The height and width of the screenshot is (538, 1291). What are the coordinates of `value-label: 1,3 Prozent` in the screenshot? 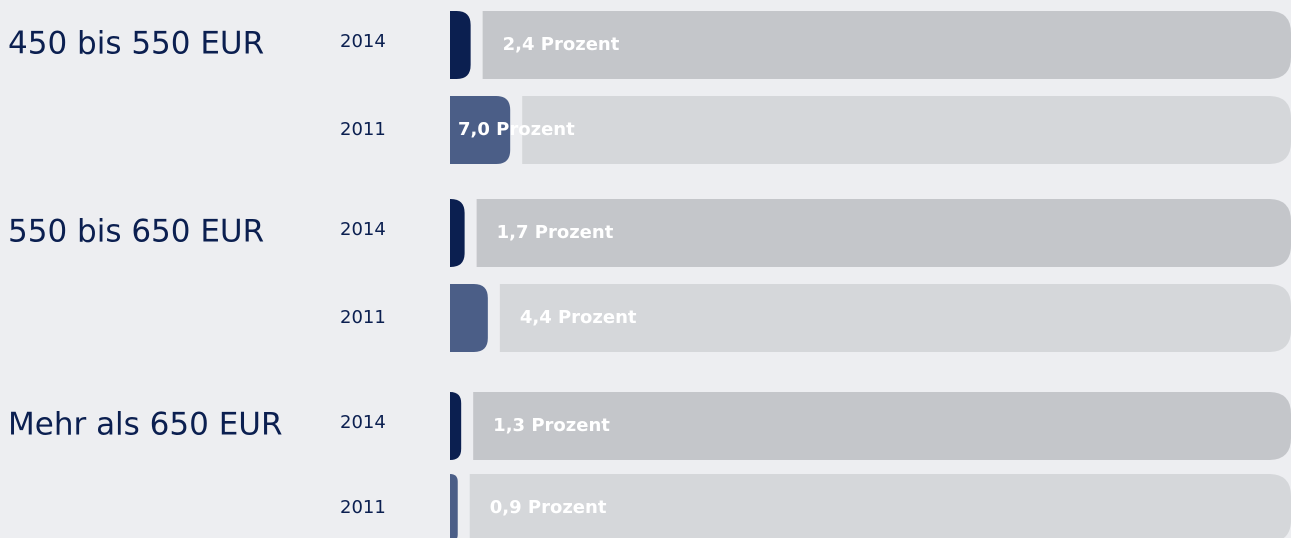 It's located at (551, 425).